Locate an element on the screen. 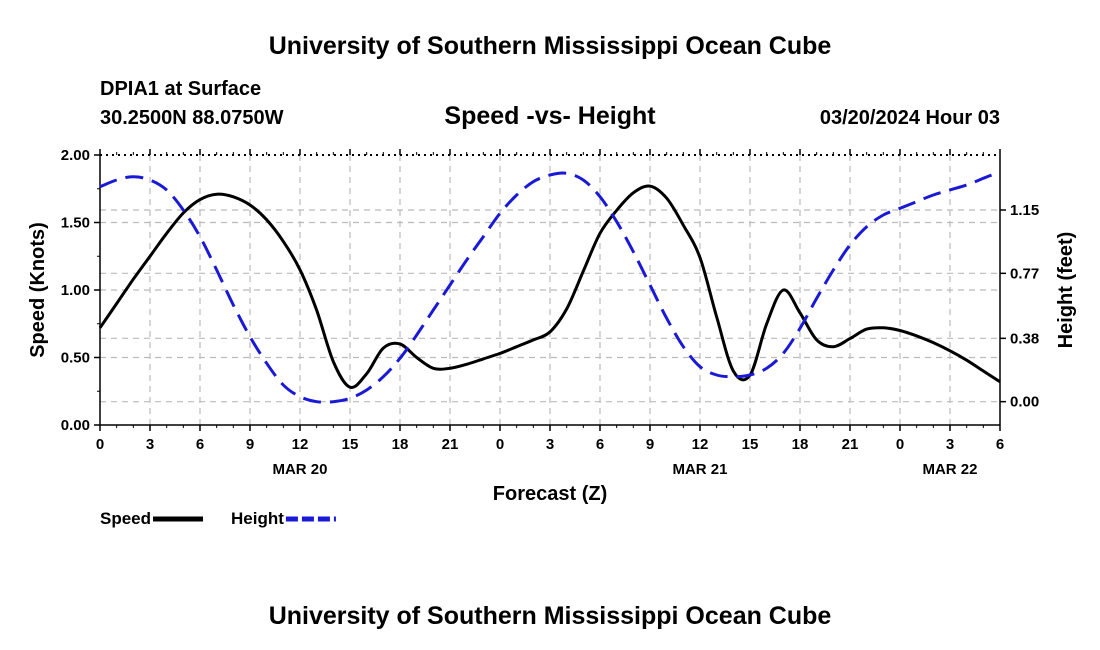 This screenshot has height=650, width=1100. y-right-tick-label: 0.00 is located at coordinates (1024, 402).